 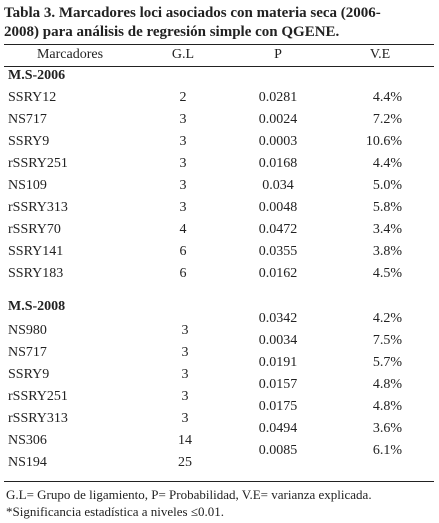 I want to click on column-header: Marcadores, so click(x=70, y=54).